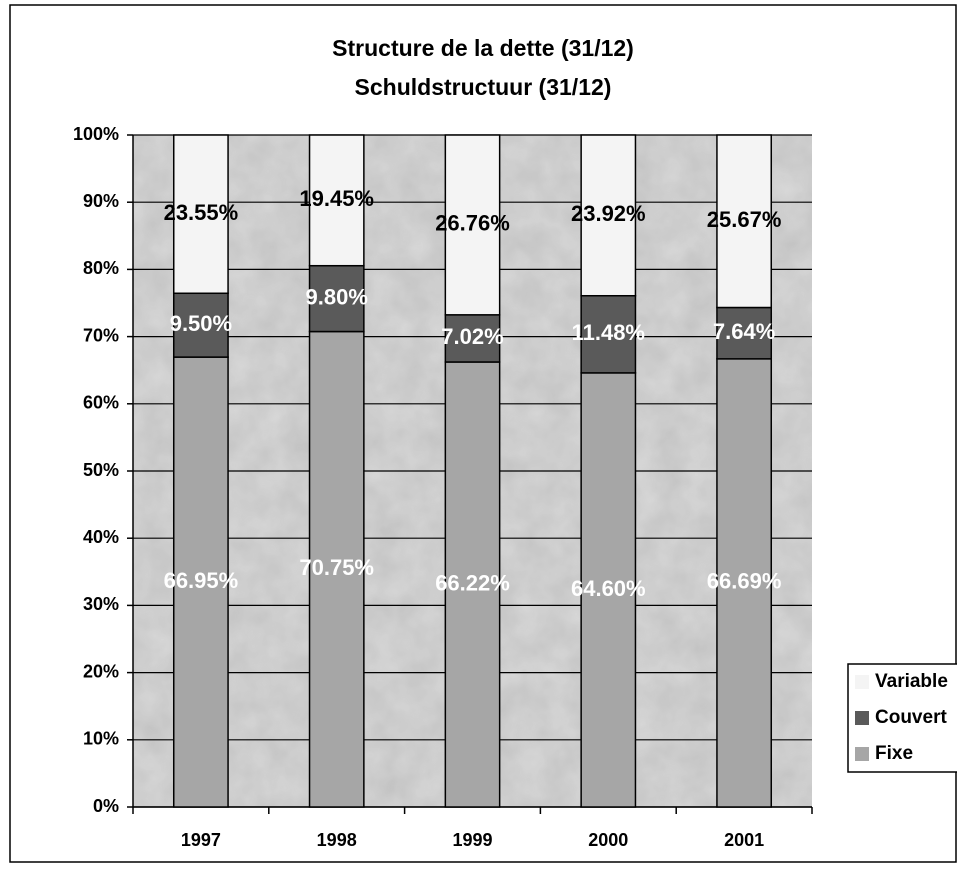 The image size is (957, 876). I want to click on data-label: 26.76%, so click(472, 223).